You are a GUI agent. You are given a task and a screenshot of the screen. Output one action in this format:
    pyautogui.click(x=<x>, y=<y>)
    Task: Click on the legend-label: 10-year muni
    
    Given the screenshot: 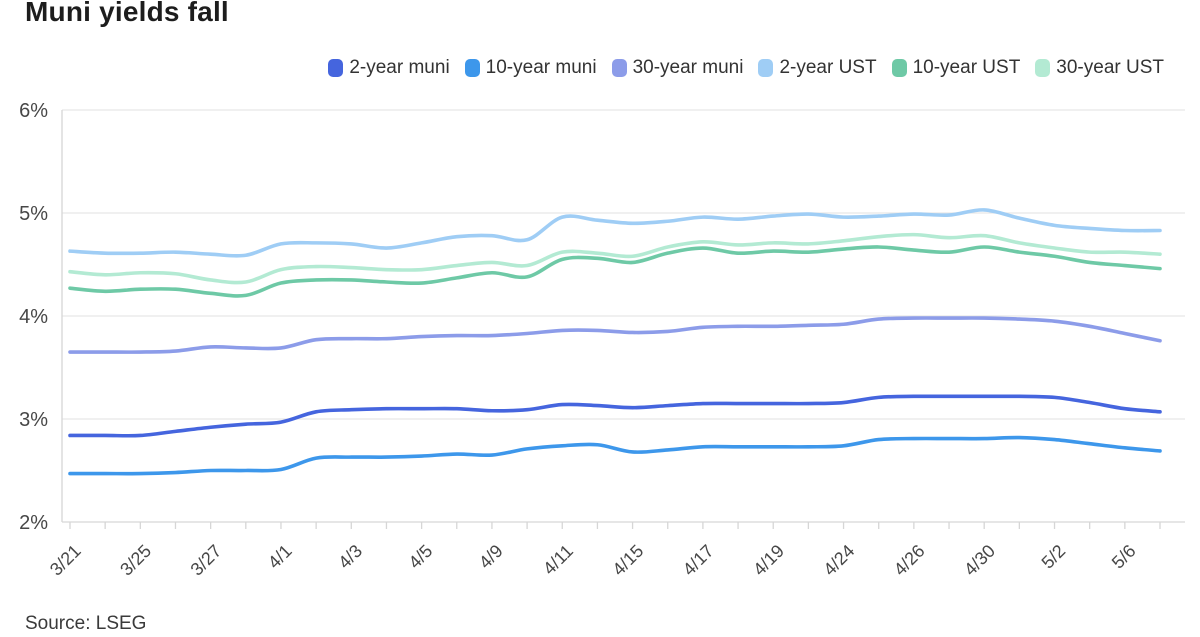 What is the action you would take?
    pyautogui.click(x=541, y=67)
    